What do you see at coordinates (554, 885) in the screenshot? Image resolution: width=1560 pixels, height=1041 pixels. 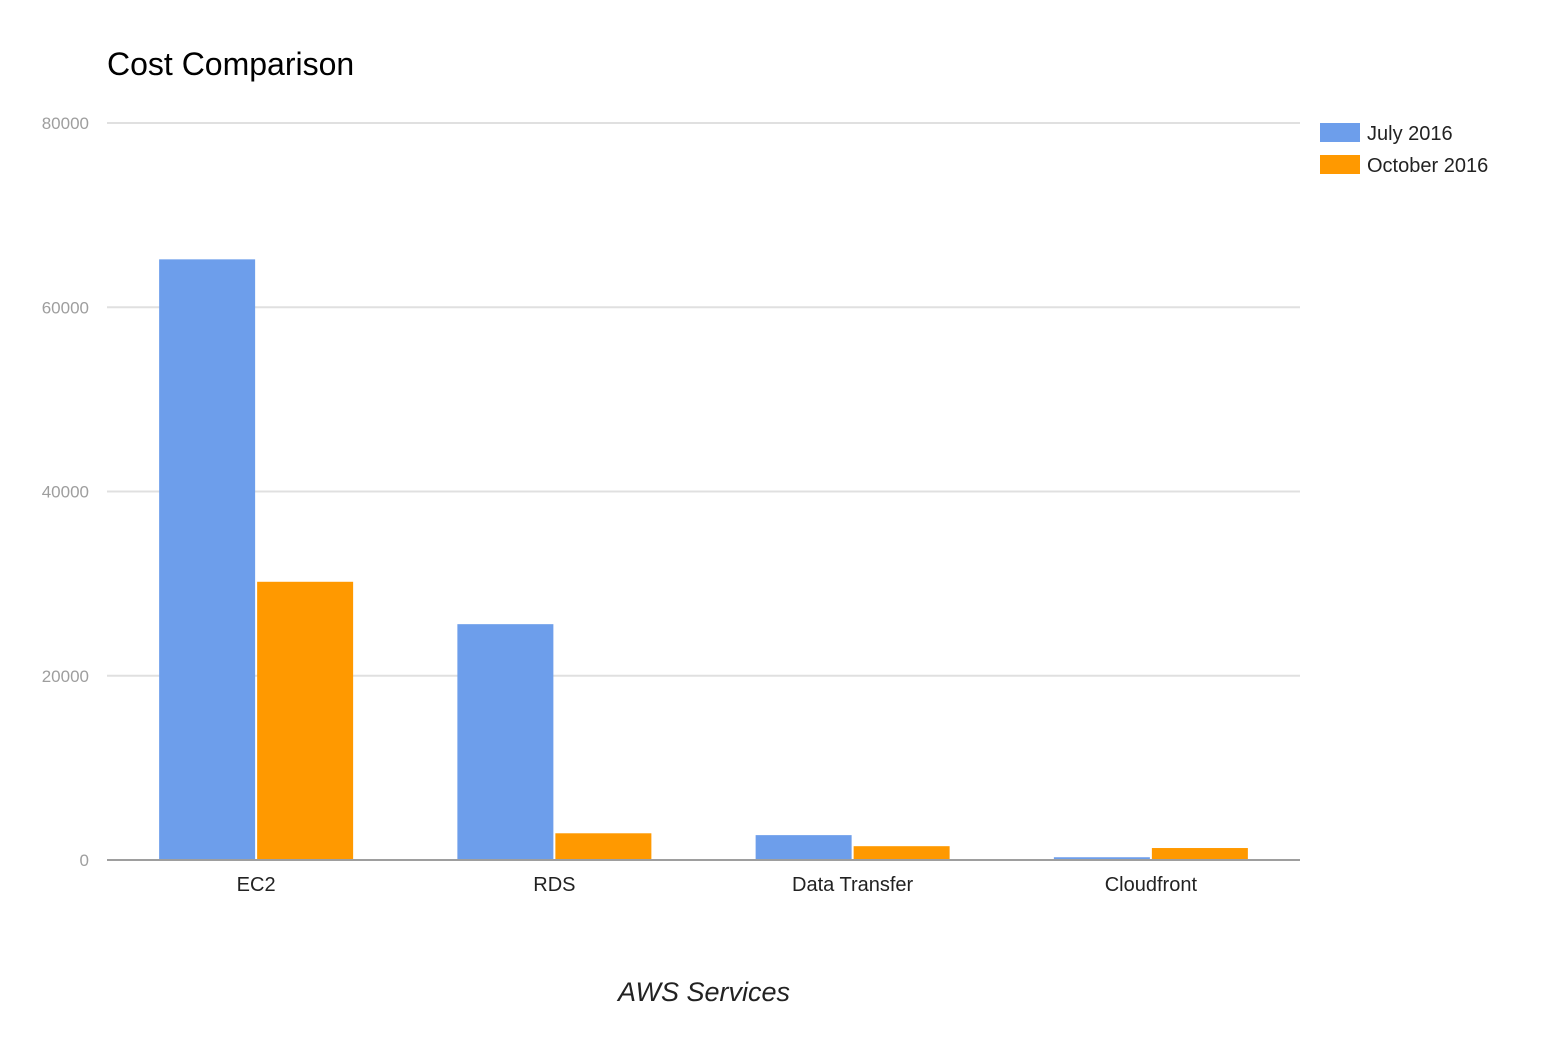 I see `x-tick-label: RDS` at bounding box center [554, 885].